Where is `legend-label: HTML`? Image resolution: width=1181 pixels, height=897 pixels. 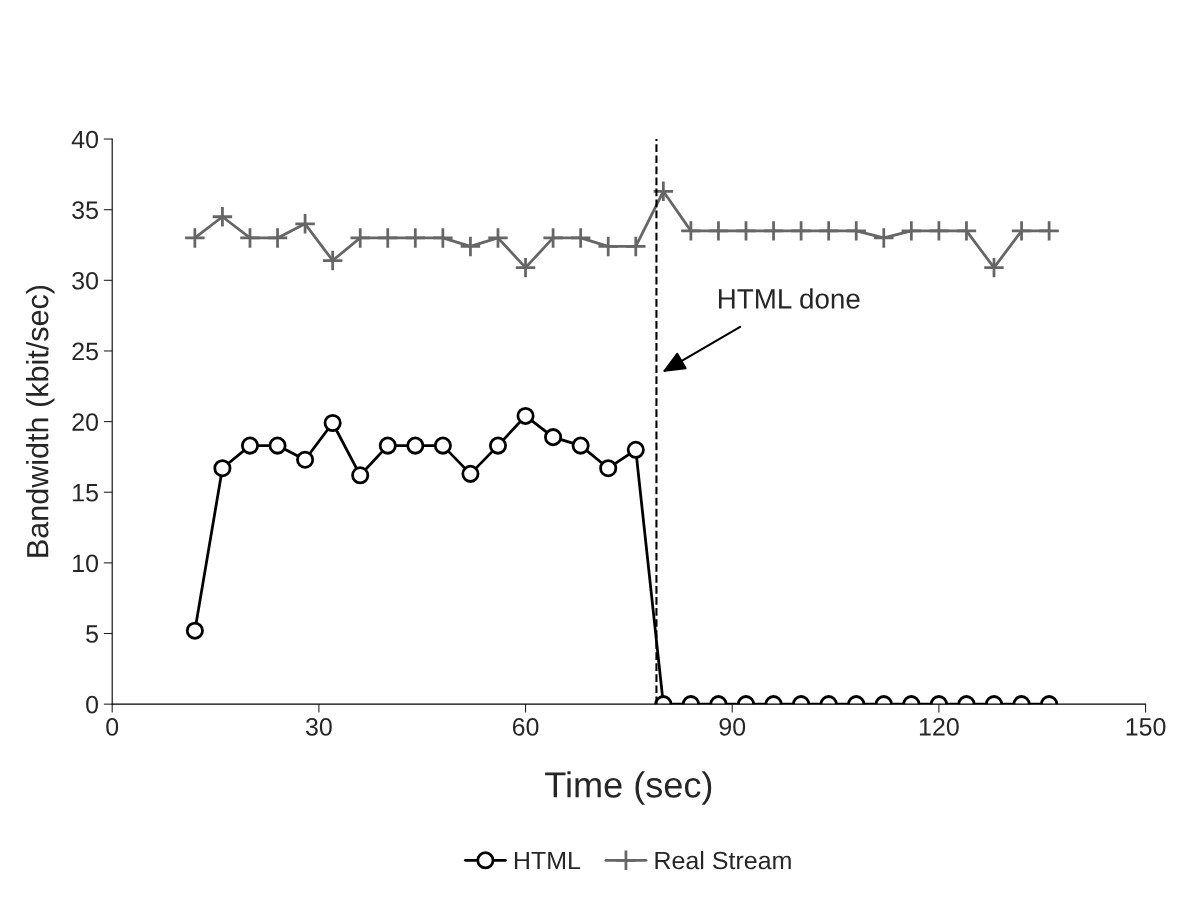 legend-label: HTML is located at coordinates (547, 860).